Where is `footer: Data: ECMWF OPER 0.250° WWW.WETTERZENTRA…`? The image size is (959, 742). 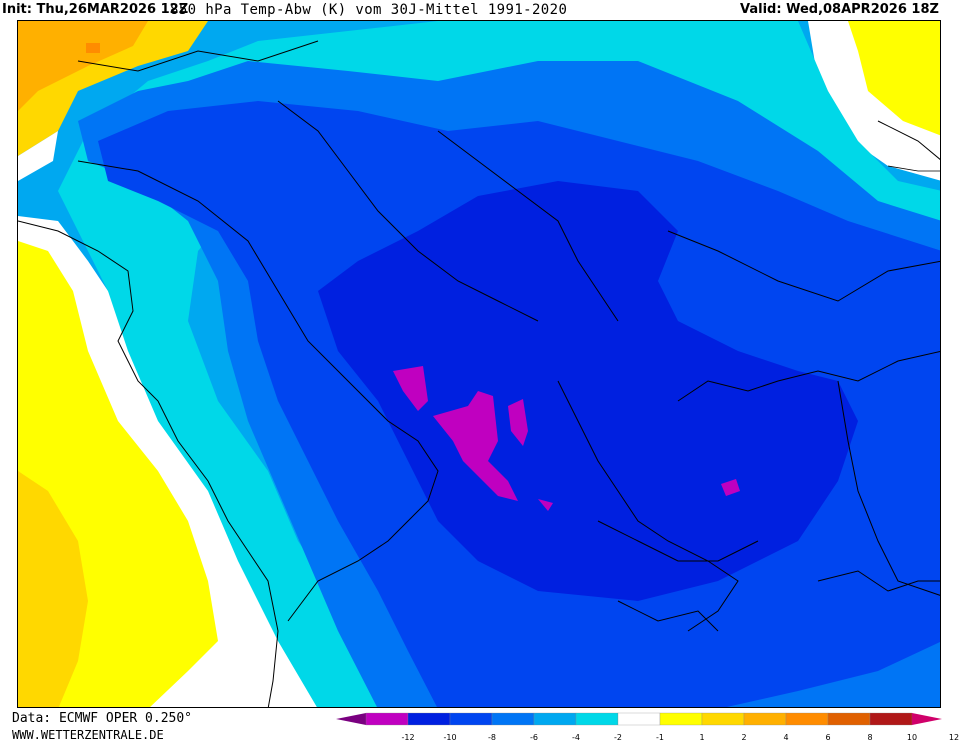
footer: Data: ECMWF OPER 0.250° WWW.WETTERZENTRA… is located at coordinates (479, 725).